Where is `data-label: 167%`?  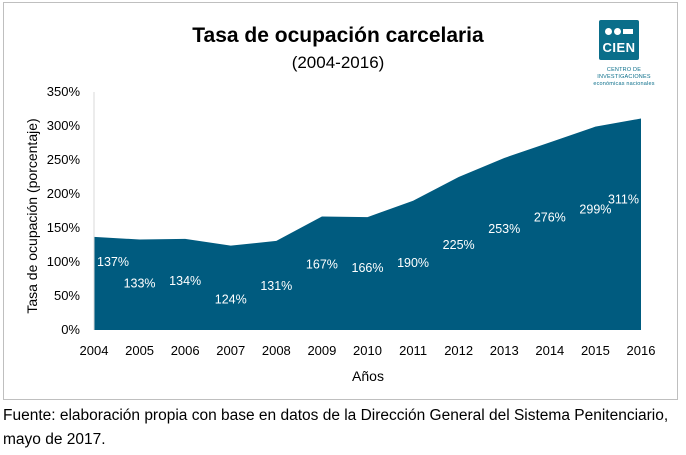 data-label: 167% is located at coordinates (322, 264).